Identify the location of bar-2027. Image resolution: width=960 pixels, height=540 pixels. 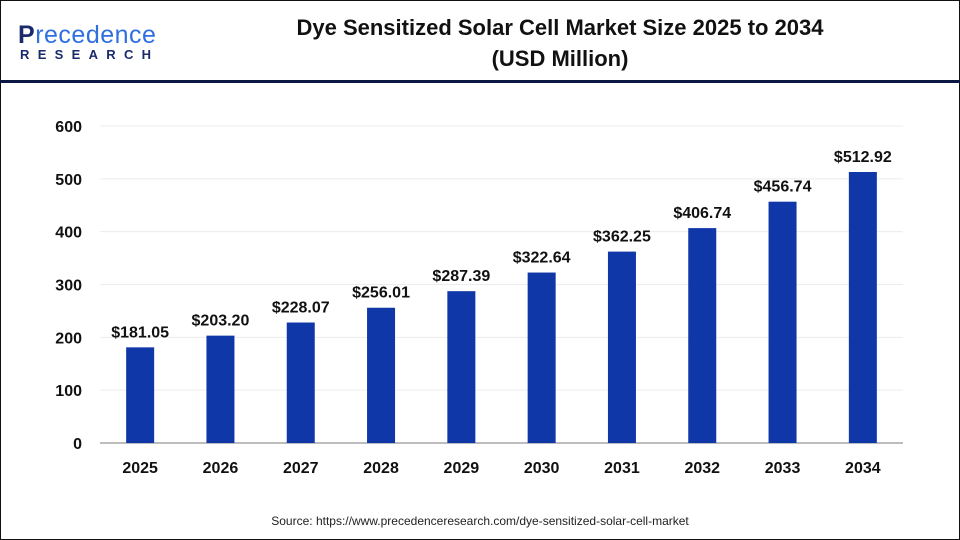
(300, 382).